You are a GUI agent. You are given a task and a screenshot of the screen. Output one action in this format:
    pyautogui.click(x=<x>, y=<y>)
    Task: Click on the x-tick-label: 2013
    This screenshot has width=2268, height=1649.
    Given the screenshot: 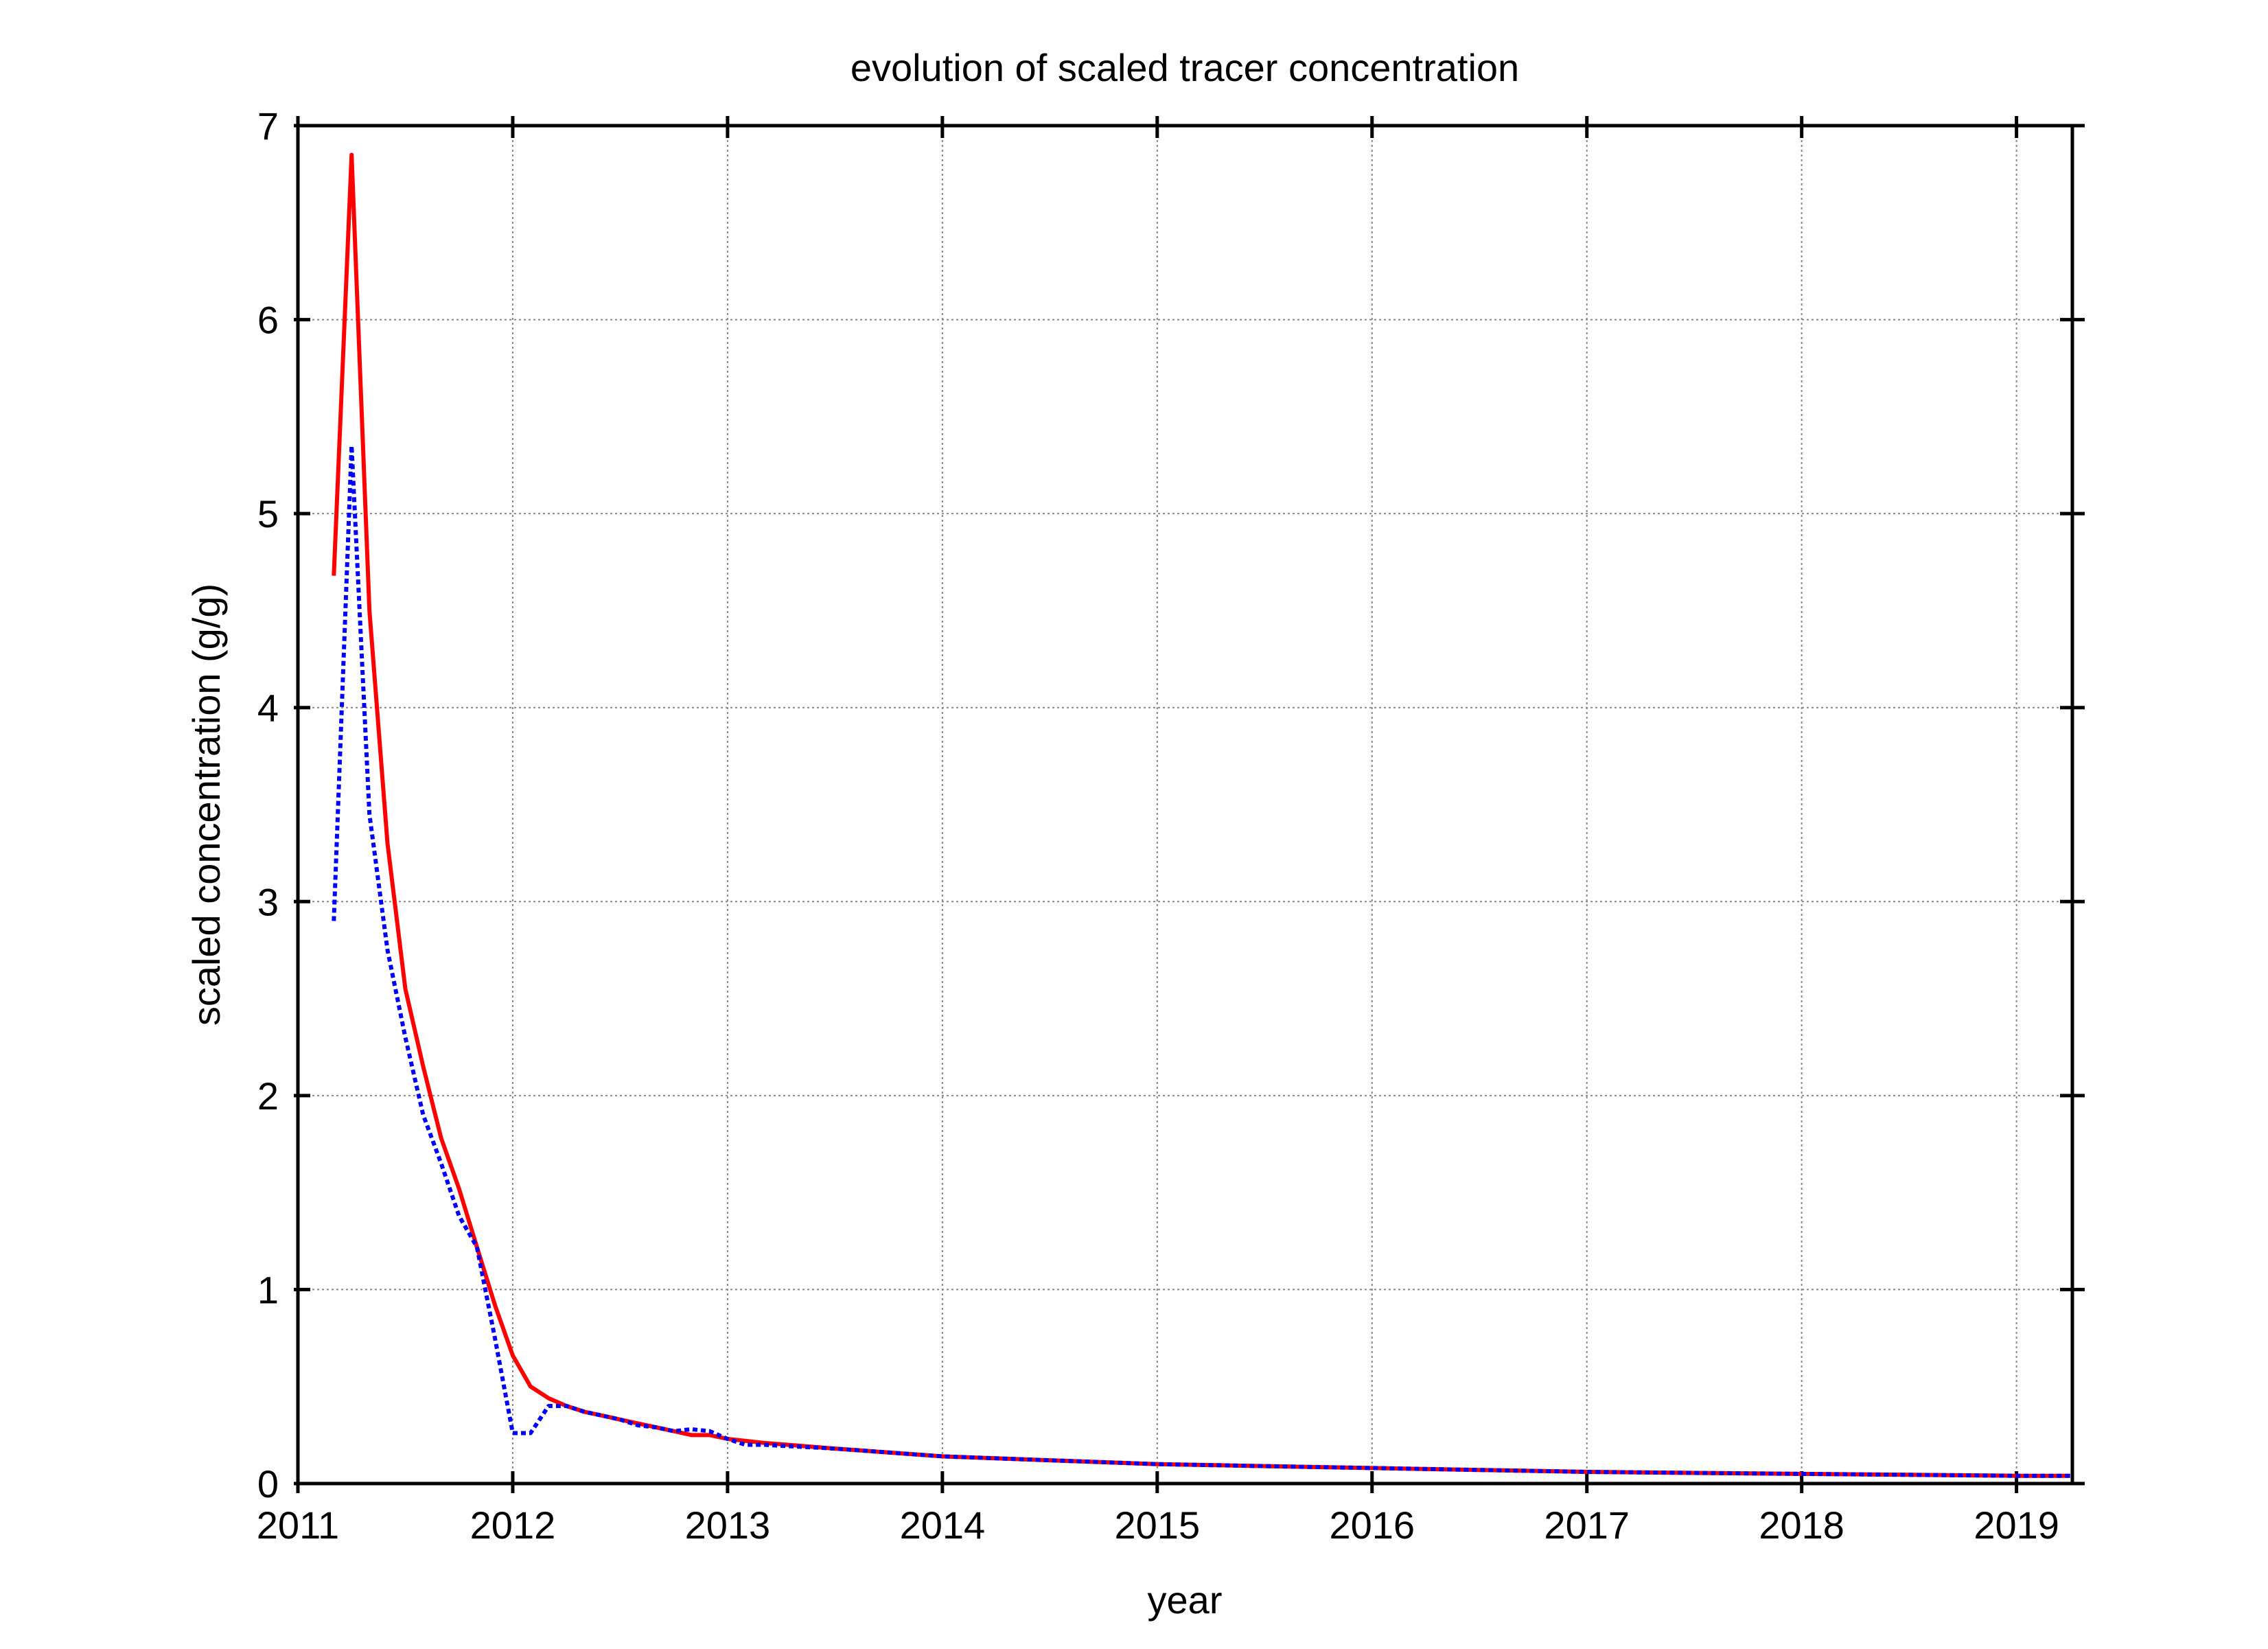 What is the action you would take?
    pyautogui.click(x=728, y=1525)
    